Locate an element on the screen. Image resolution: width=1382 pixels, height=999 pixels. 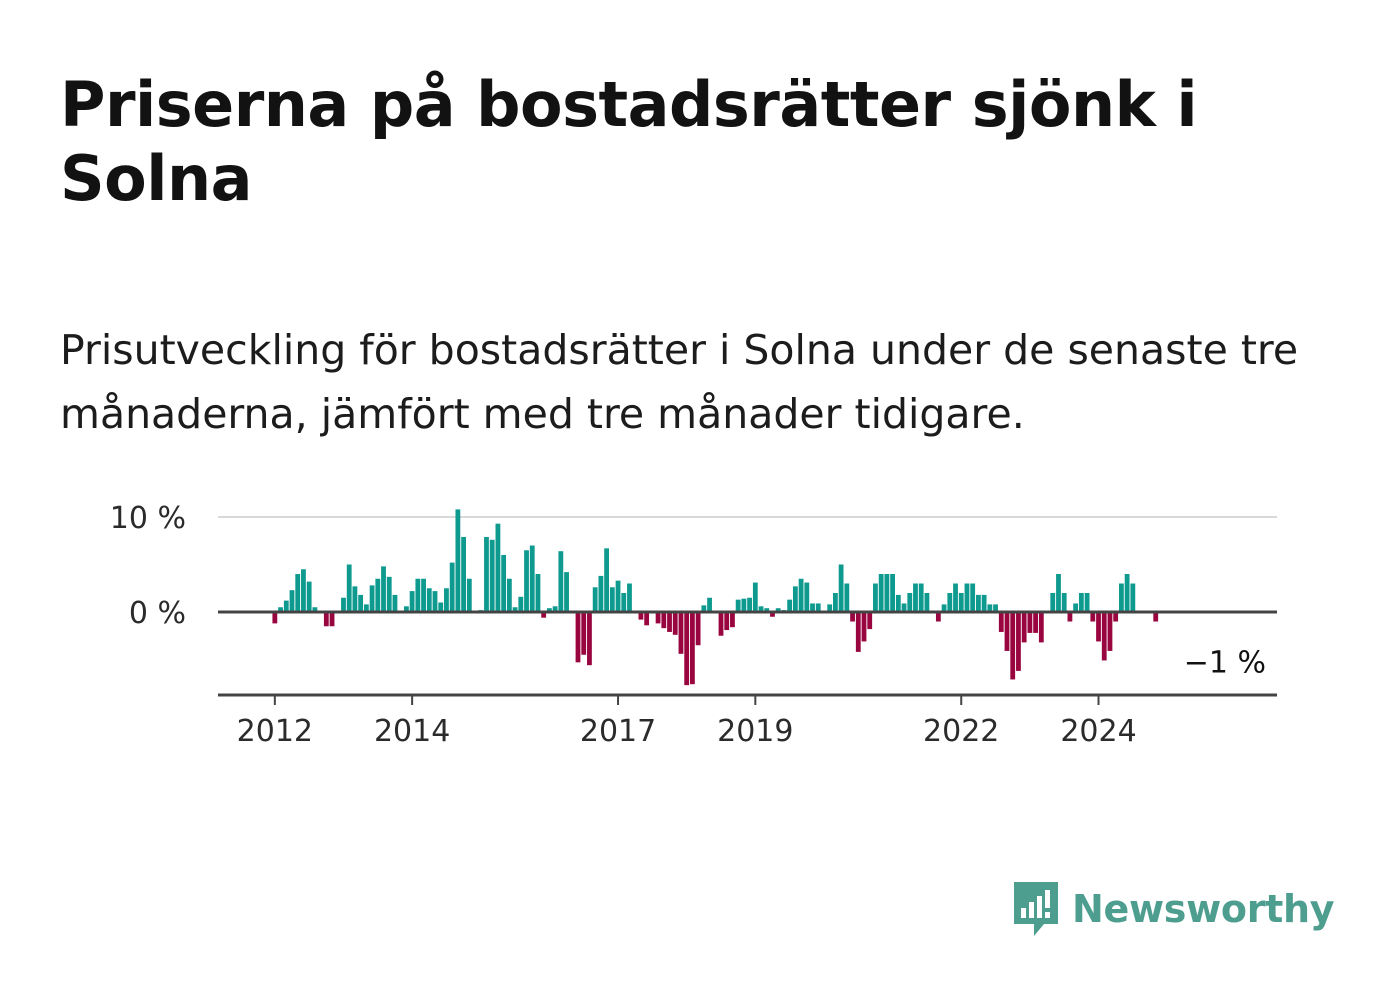
last-value-annotation: −1 % is located at coordinates (1225, 663).